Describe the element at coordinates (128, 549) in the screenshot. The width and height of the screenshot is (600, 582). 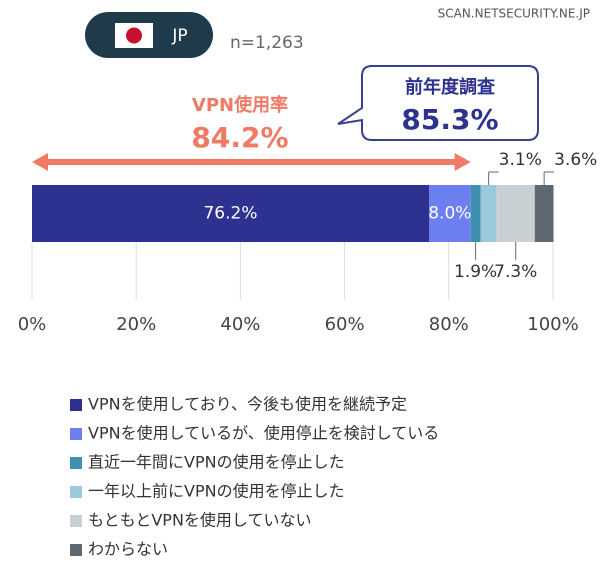
I see `legend-label: わからない` at that location.